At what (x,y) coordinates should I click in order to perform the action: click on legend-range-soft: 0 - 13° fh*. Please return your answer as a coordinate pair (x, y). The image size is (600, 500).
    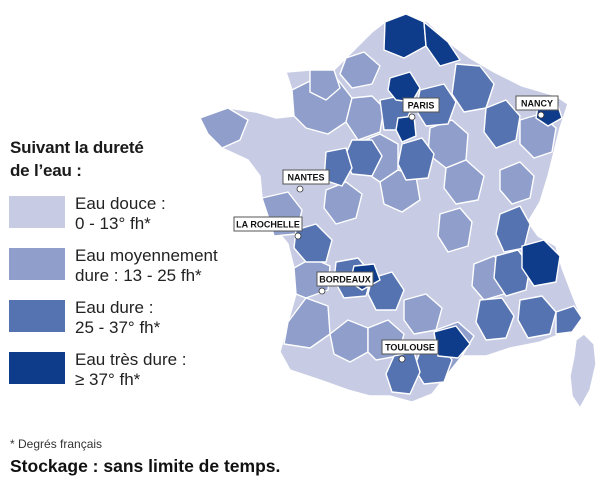
    Looking at the image, I should click on (113, 223).